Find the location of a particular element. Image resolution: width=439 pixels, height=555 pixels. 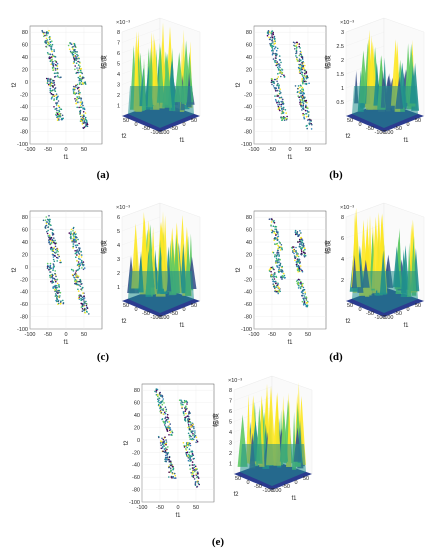

scatter-y-tick-label: 20 is located at coordinates (249, 70).